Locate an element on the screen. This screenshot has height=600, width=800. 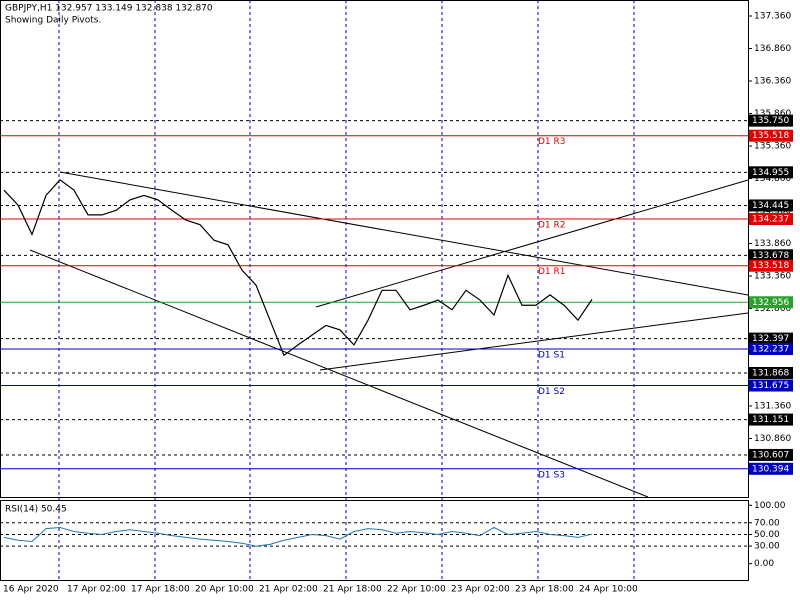
pivot-label: 132.237 is located at coordinates (770, 349).